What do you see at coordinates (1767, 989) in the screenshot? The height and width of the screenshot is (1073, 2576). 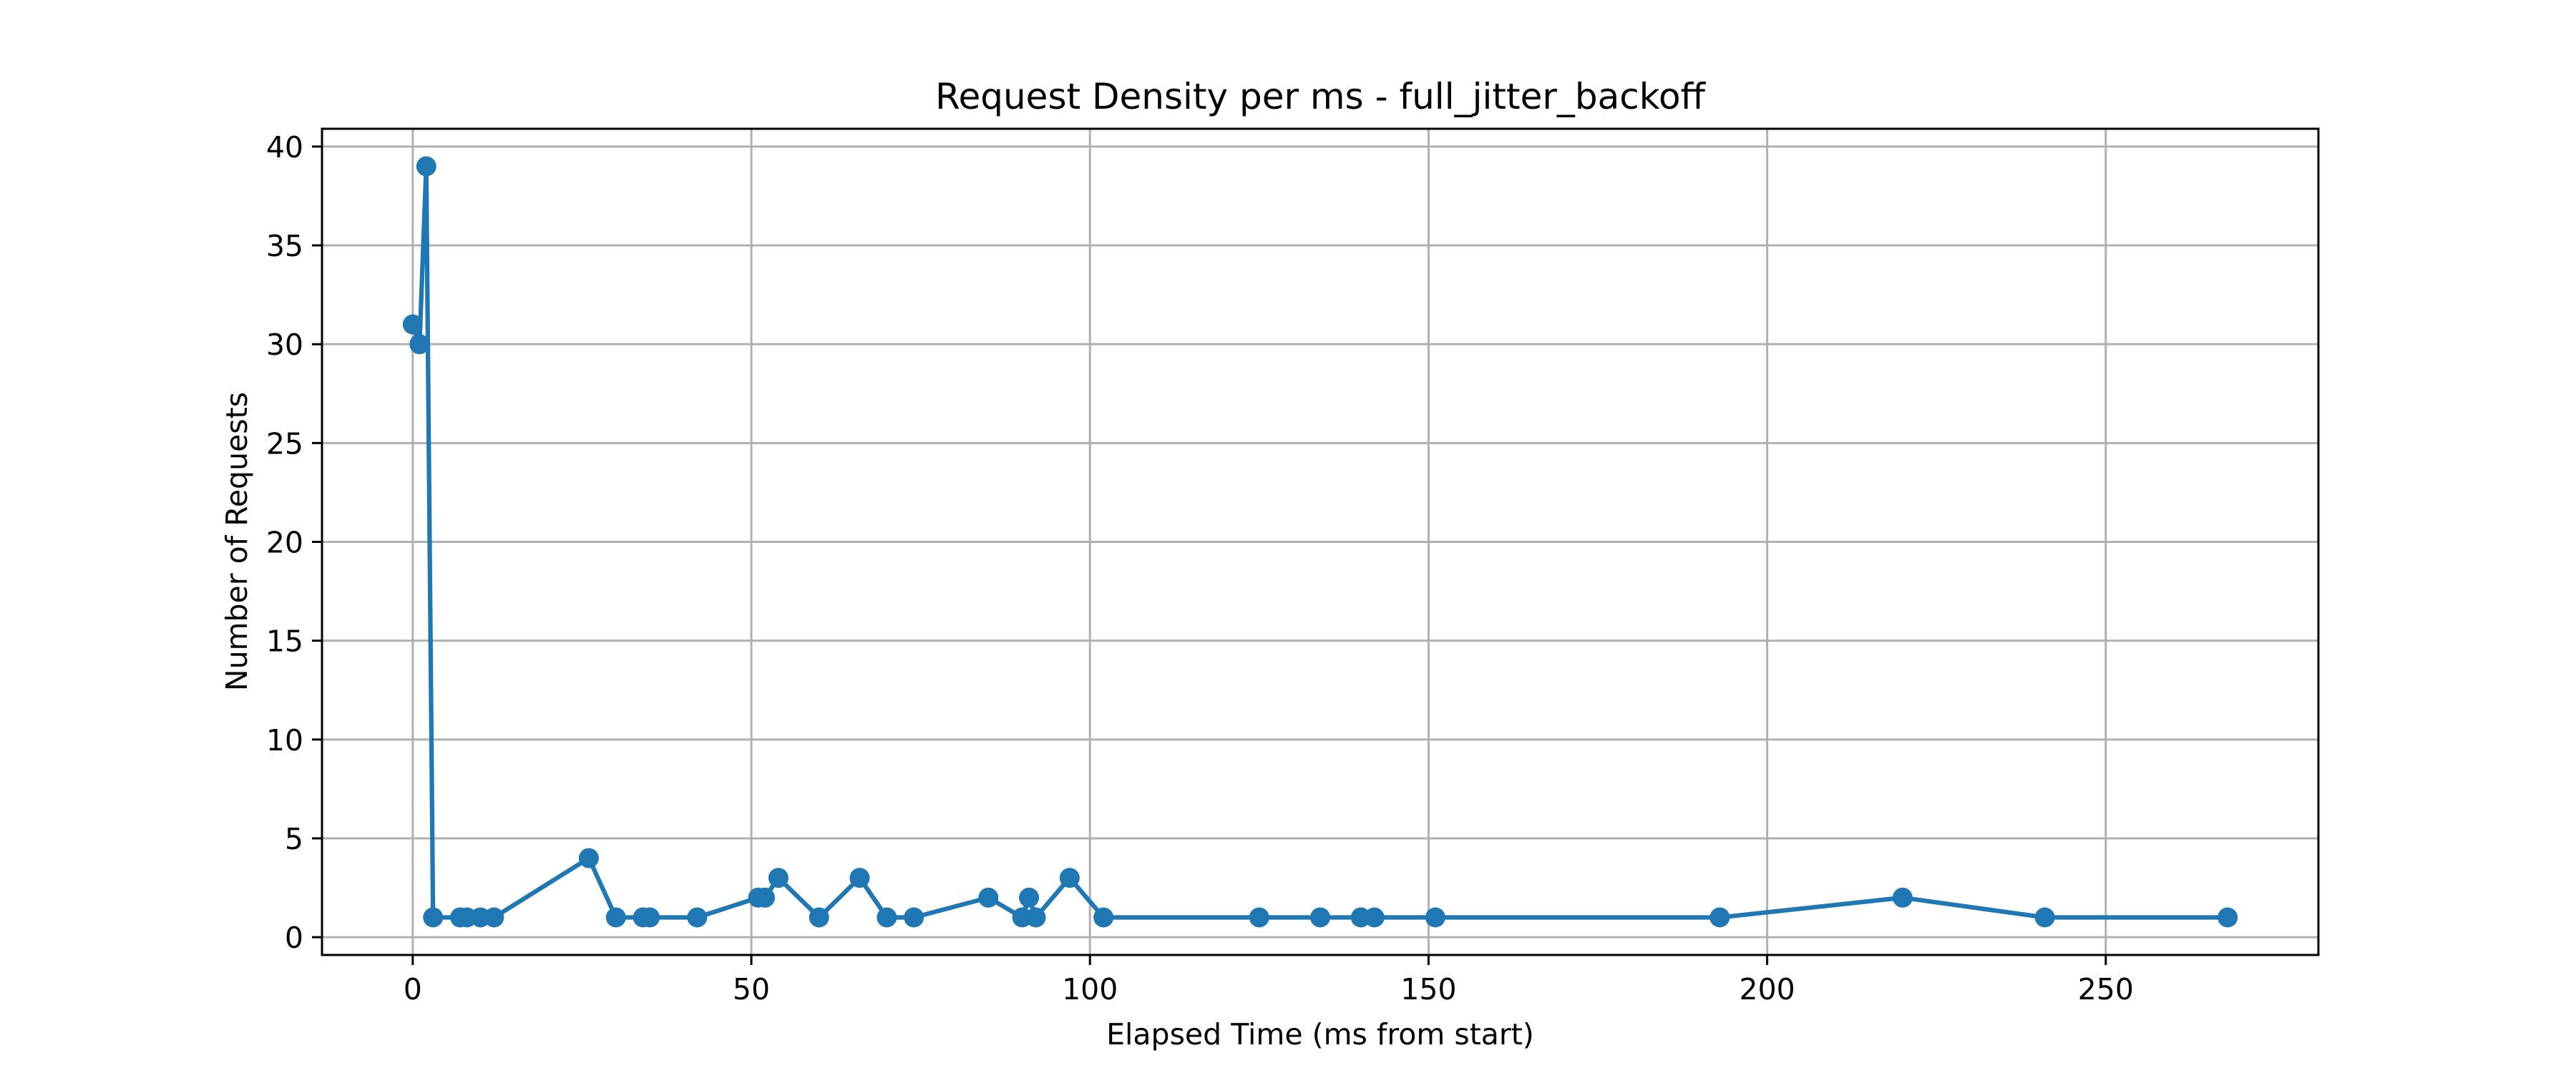 I see `x-tick-label: 200` at bounding box center [1767, 989].